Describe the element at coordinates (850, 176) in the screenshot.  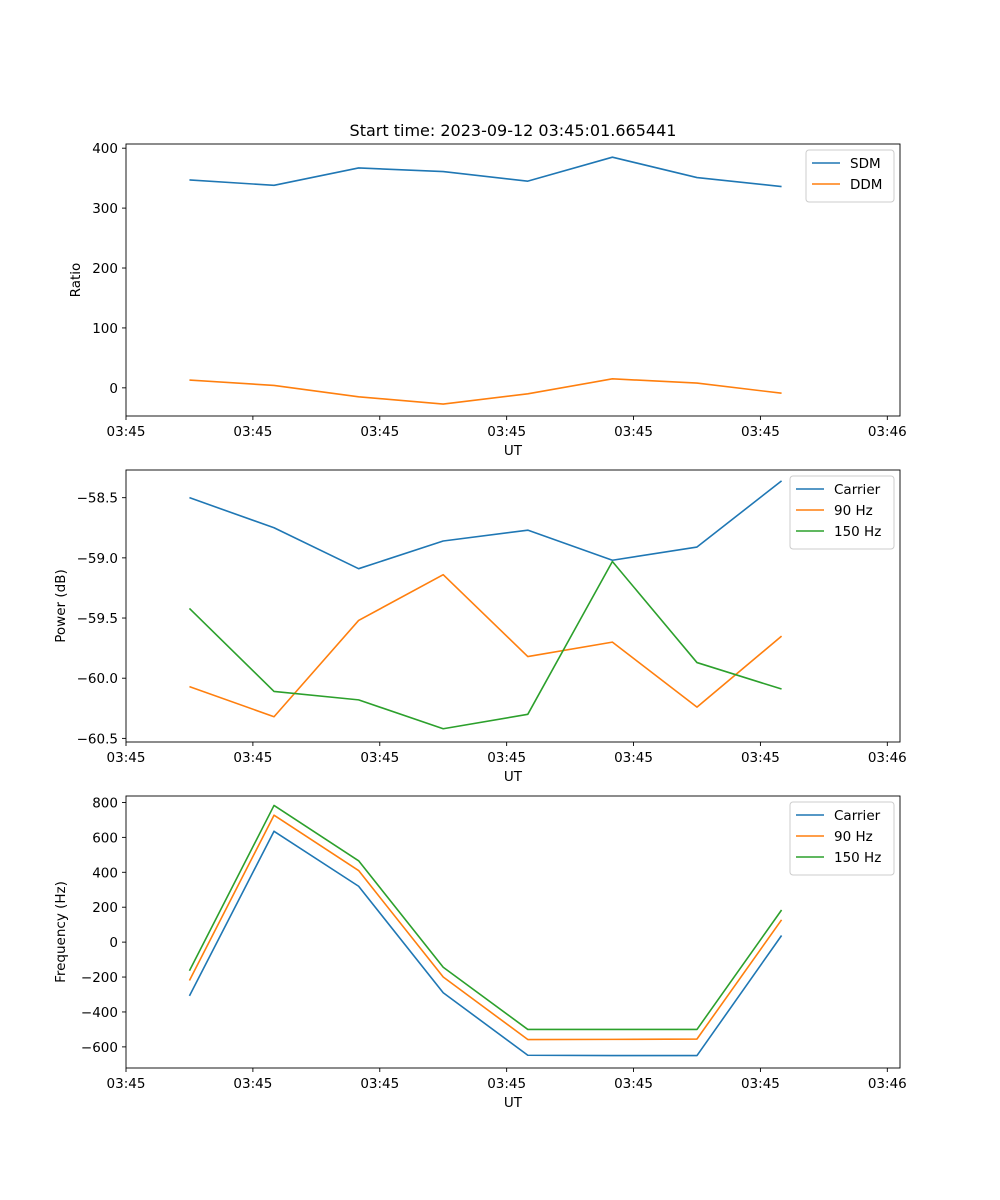
I see `legend: SDM DDM` at that location.